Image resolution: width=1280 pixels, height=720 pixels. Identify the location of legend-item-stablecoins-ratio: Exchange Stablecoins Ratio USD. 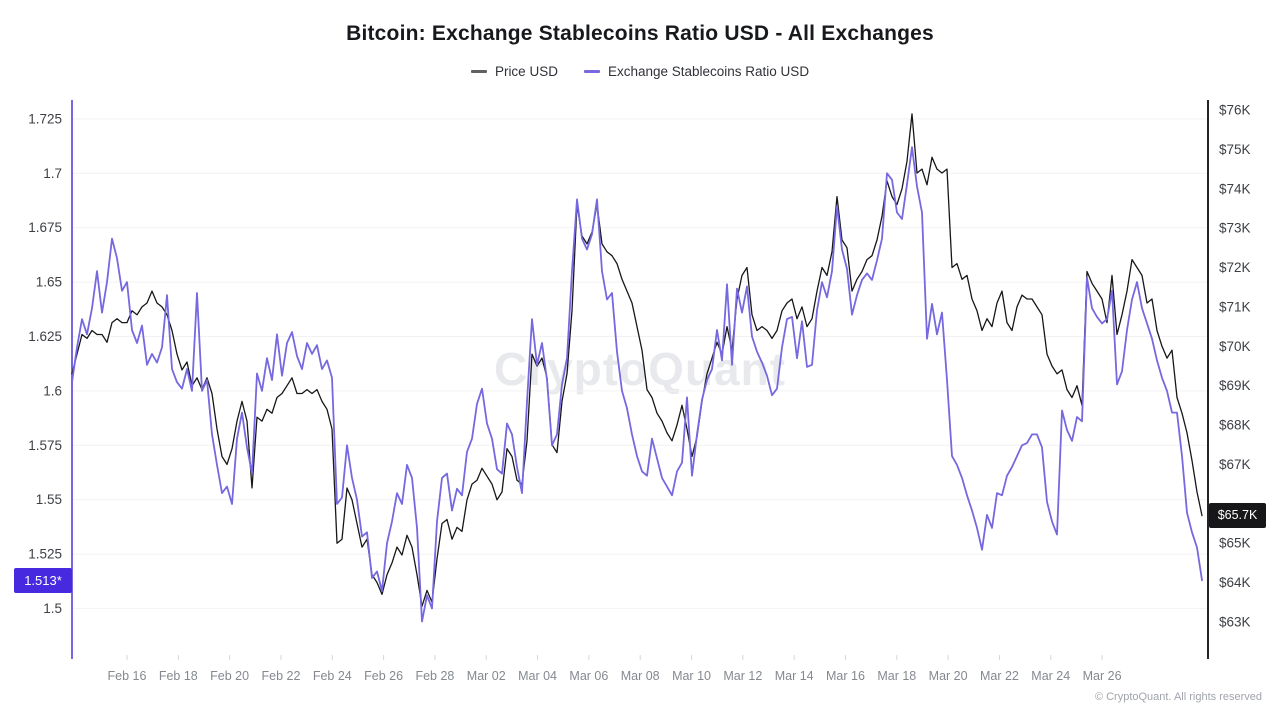
(696, 71).